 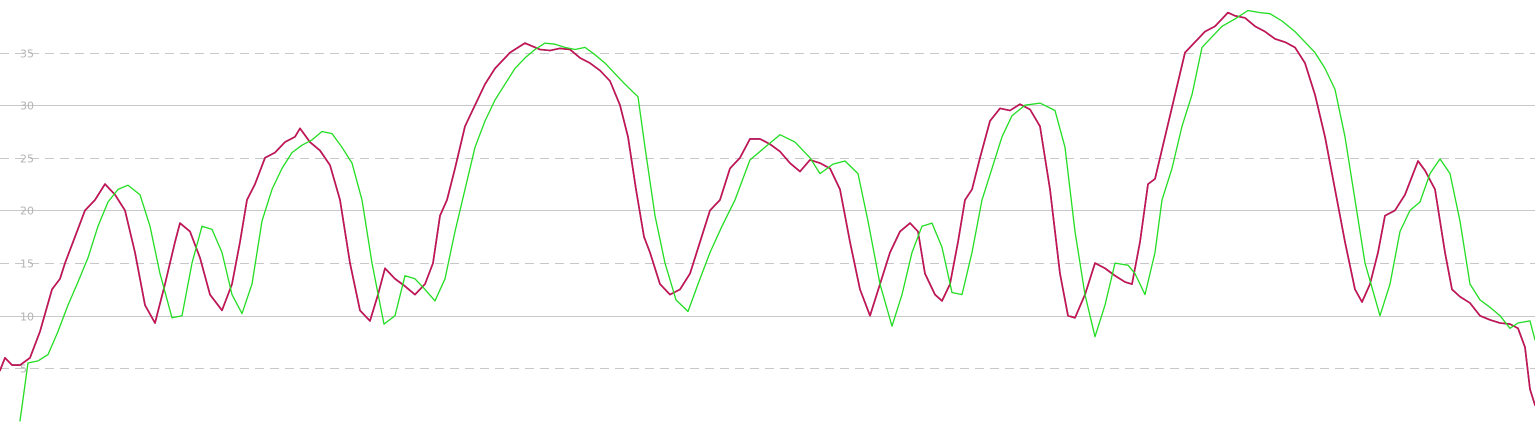 I want to click on y-tick-label: 20, so click(x=27, y=211).